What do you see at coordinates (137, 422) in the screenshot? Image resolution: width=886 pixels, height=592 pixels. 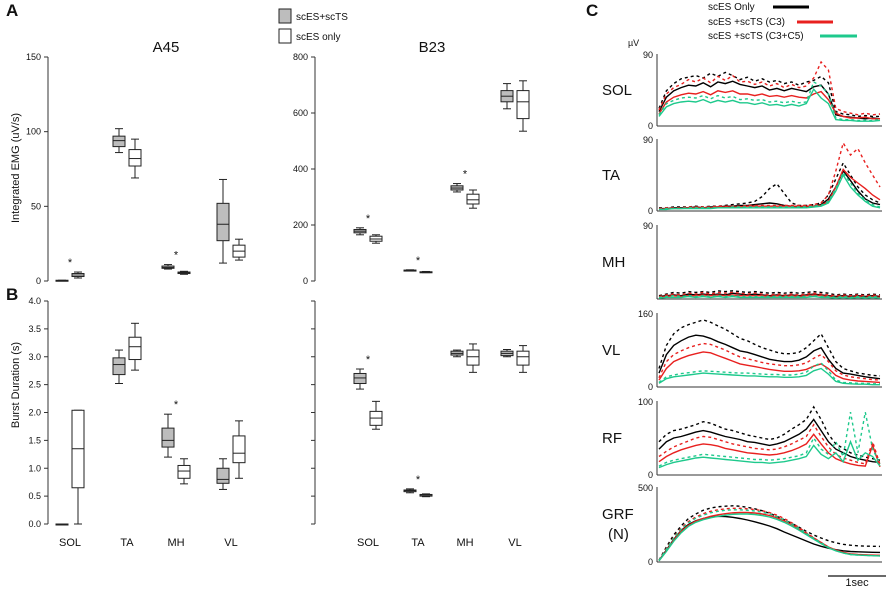 I see `box-panel-A45-burst: 0.0 0.5 1.0 1.5 2.0 2.5 3.0 3.5 4.0 * SOL TA MH VL` at bounding box center [137, 422].